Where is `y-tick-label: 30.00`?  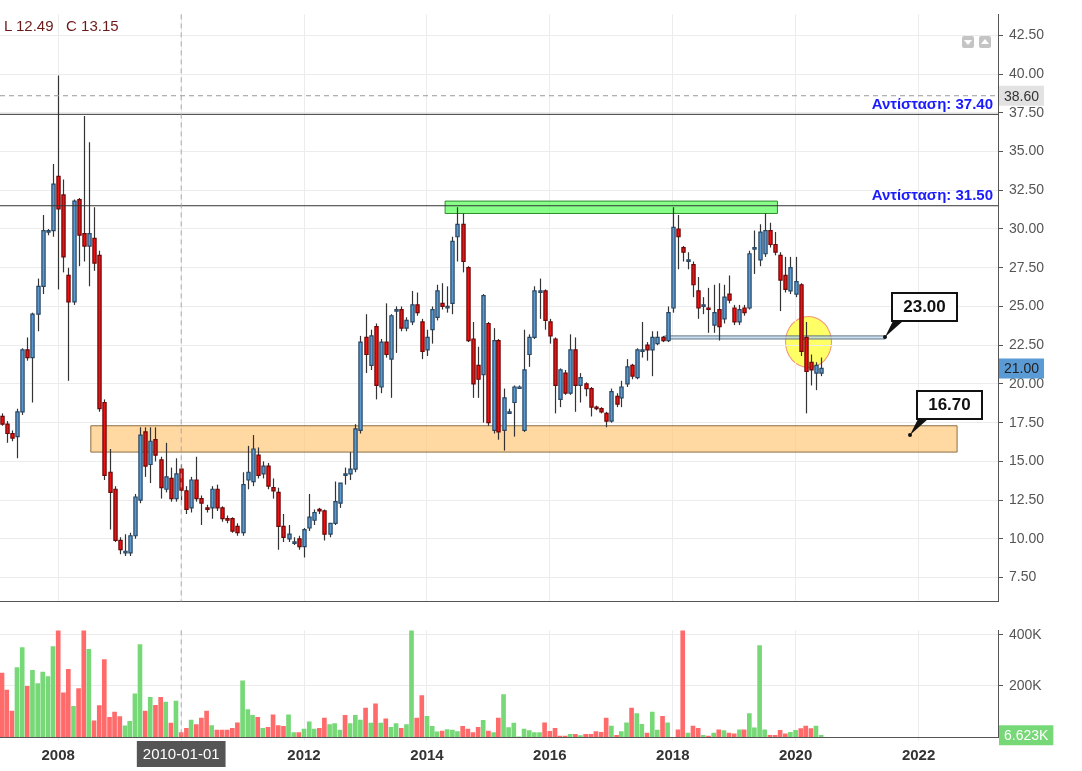
y-tick-label: 30.00 is located at coordinates (1027, 227).